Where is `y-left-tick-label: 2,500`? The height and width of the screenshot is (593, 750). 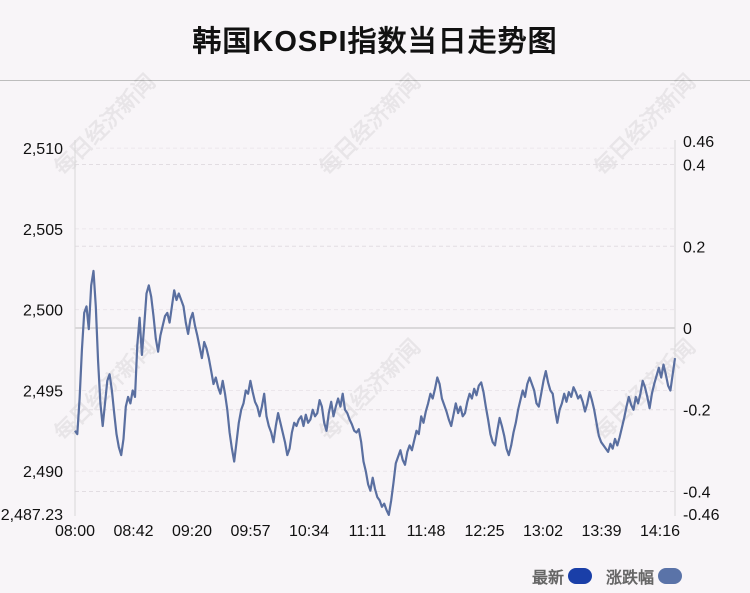 y-left-tick-label: 2,500 is located at coordinates (43, 311).